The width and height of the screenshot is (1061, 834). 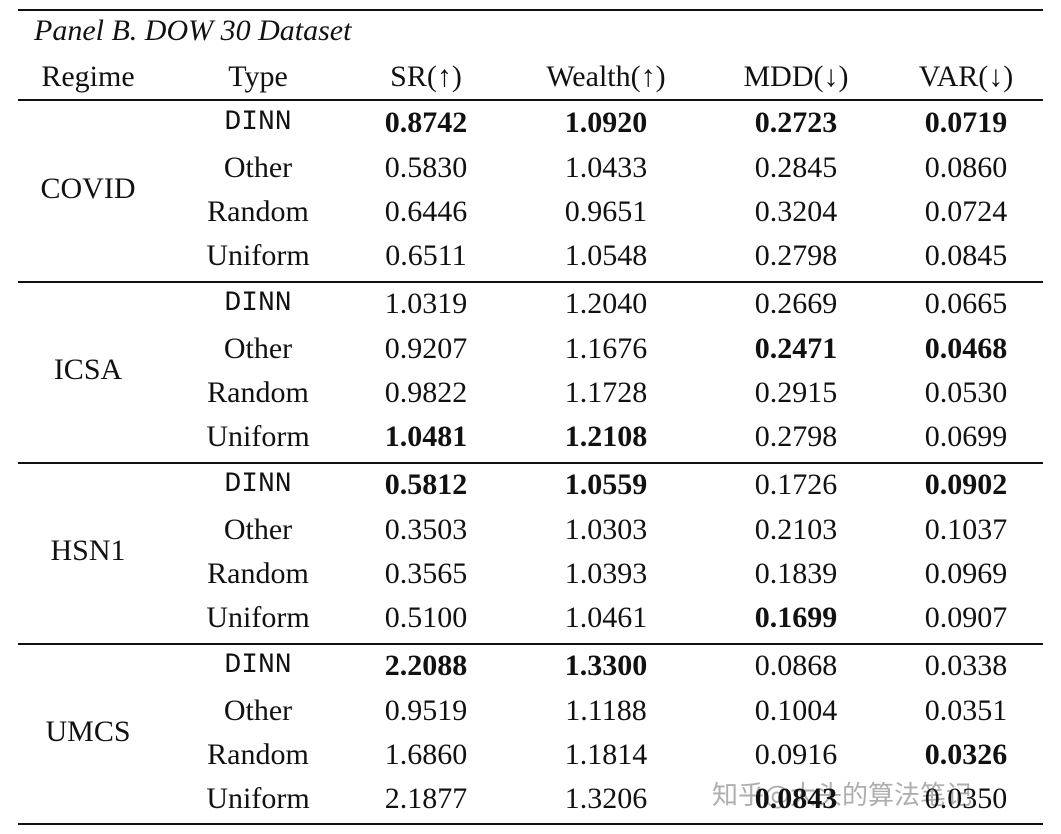 What do you see at coordinates (606, 255) in the screenshot?
I see `metric-value: 1.0548` at bounding box center [606, 255].